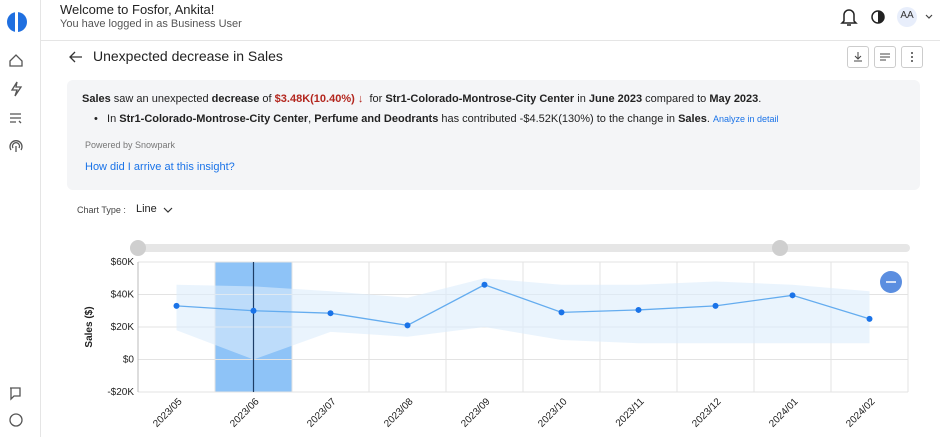  What do you see at coordinates (784, 413) in the screenshot?
I see `x-tick-label: 2024/01` at bounding box center [784, 413].